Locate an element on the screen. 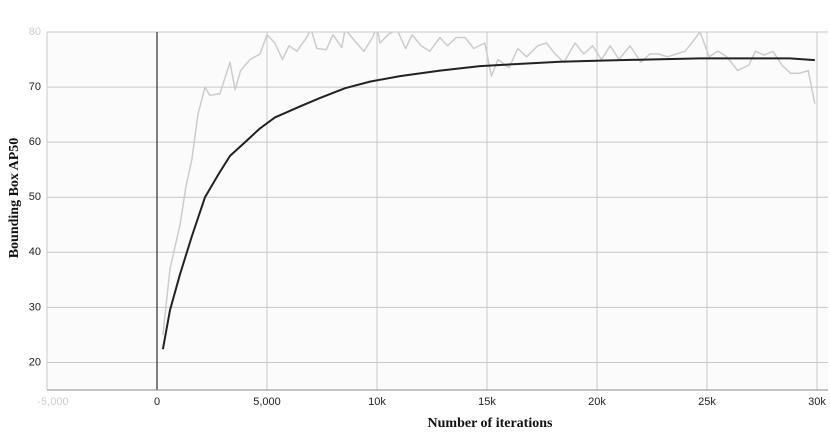 This screenshot has width=830, height=441. x-tick-label: 25k is located at coordinates (707, 402).